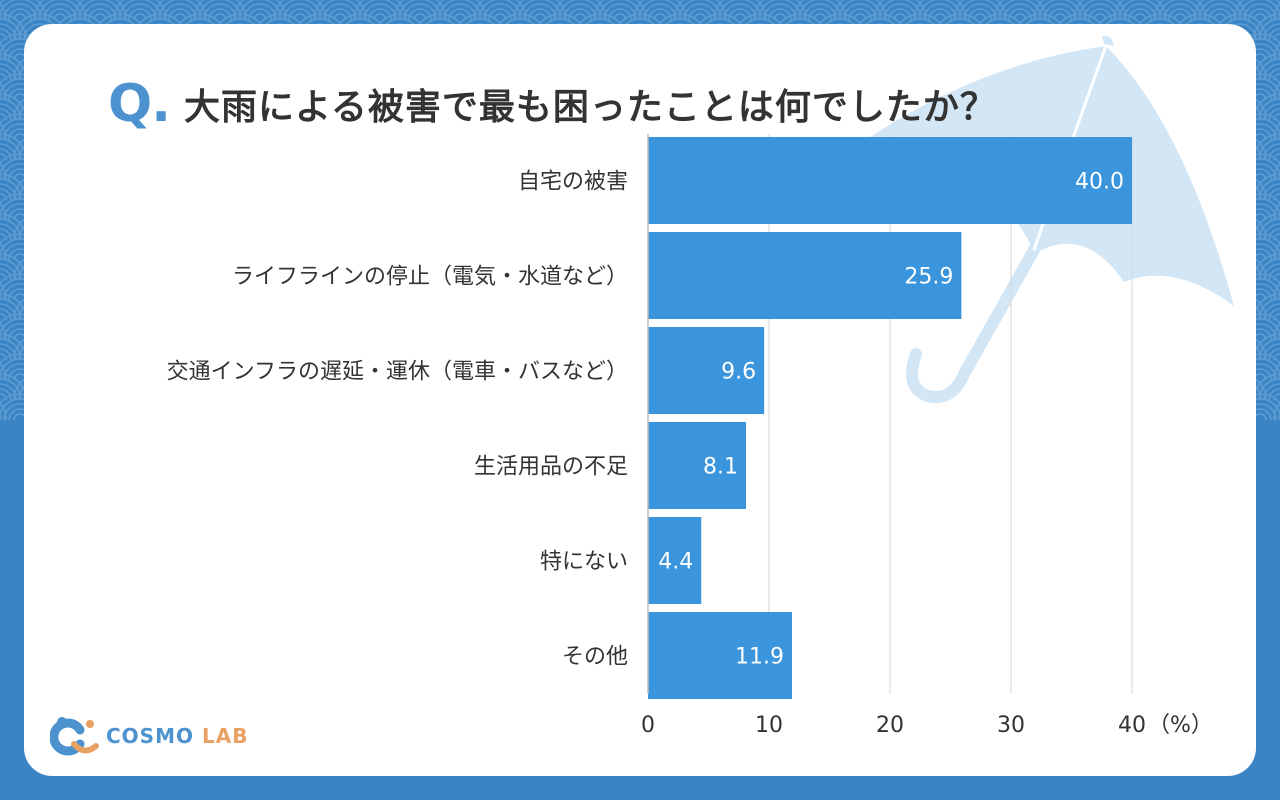  I want to click on x-tick-label-30: 30, so click(1011, 725).